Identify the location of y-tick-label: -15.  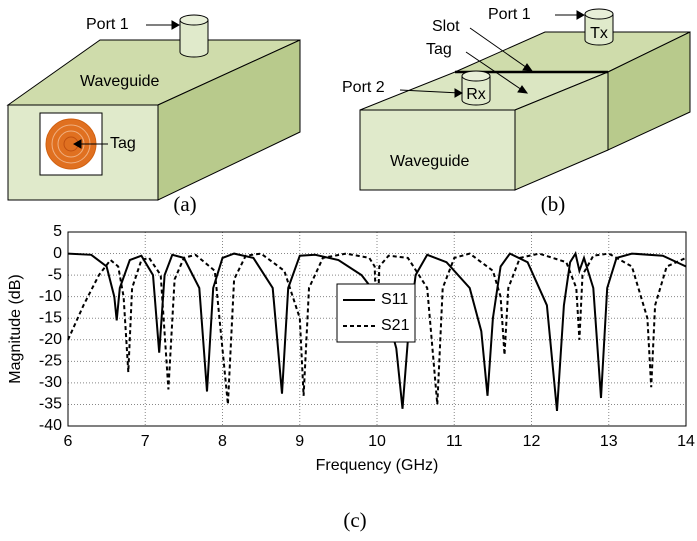
(50, 317).